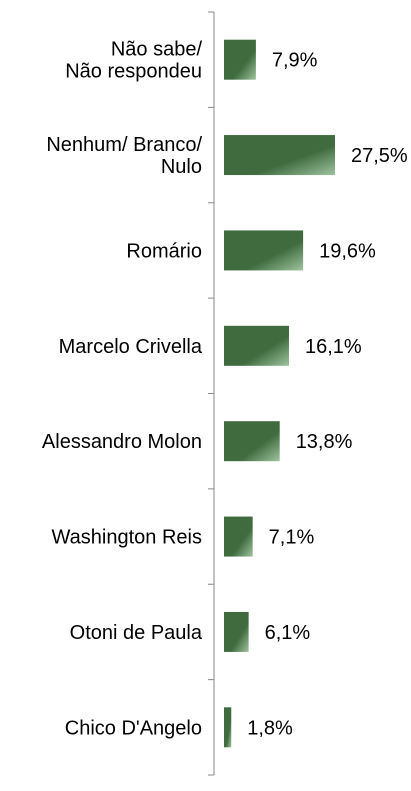 The image size is (411, 791). I want to click on category-label: Marcelo Crivella, so click(131, 347).